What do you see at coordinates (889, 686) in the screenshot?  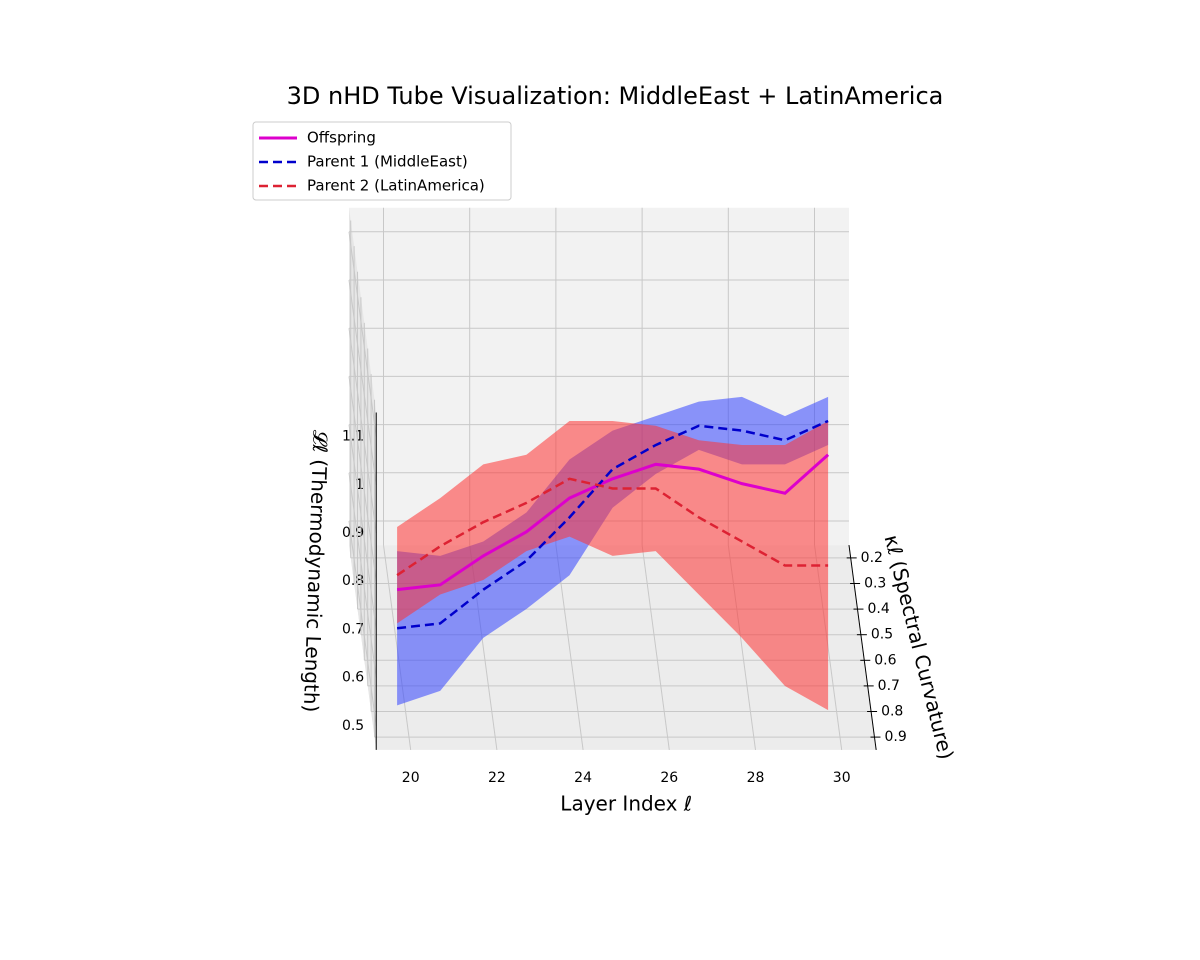 I see `y-tick-label: 0.7` at bounding box center [889, 686].